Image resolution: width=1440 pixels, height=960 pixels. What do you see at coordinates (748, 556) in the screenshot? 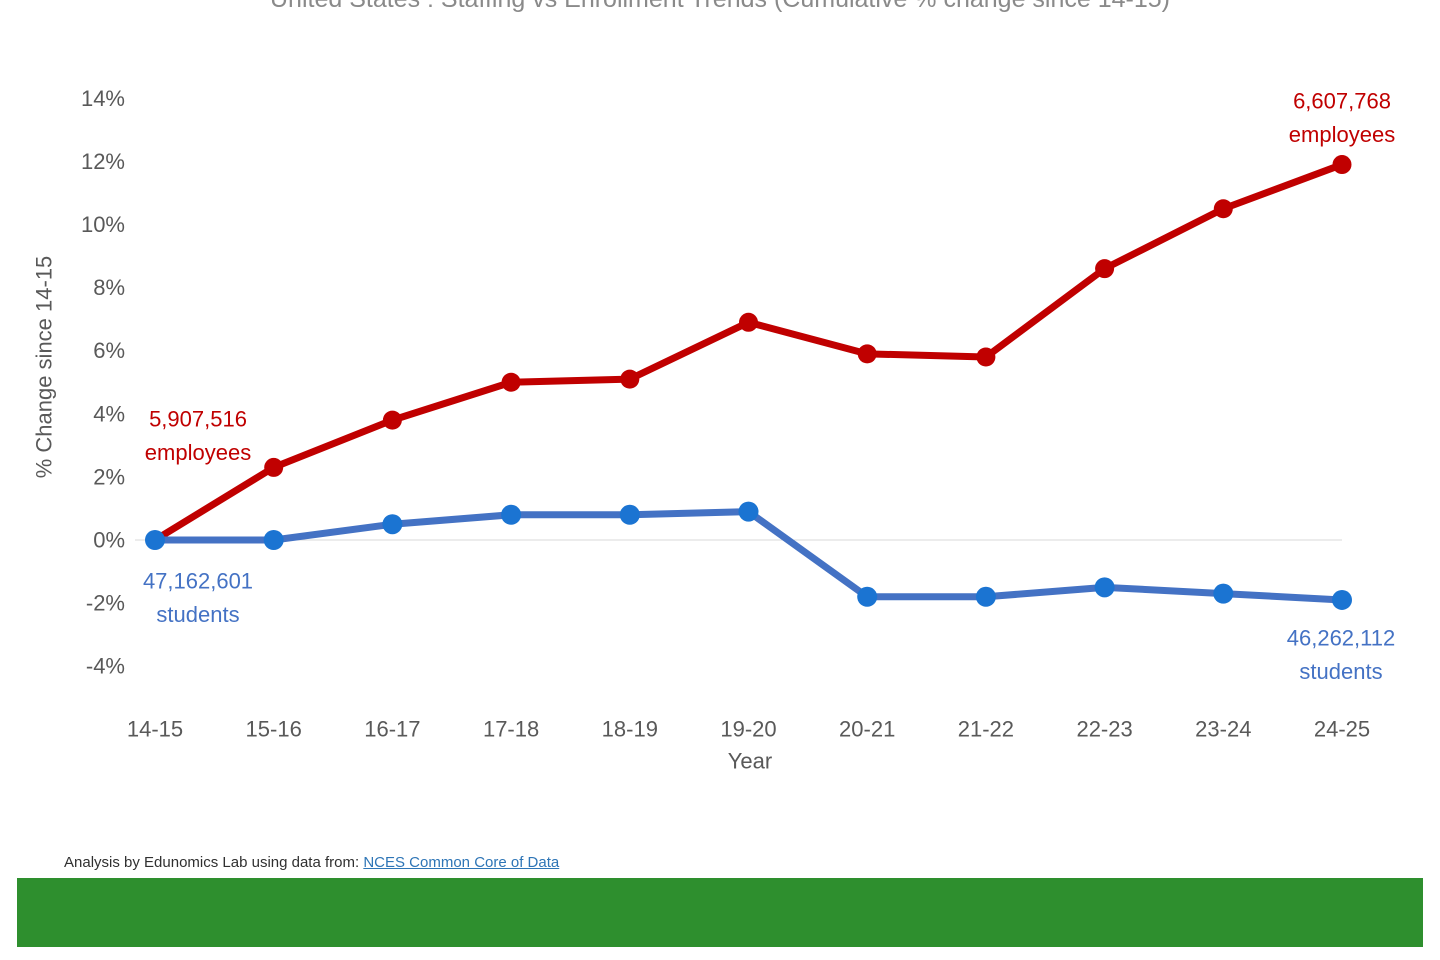
I see `students-line` at bounding box center [748, 556].